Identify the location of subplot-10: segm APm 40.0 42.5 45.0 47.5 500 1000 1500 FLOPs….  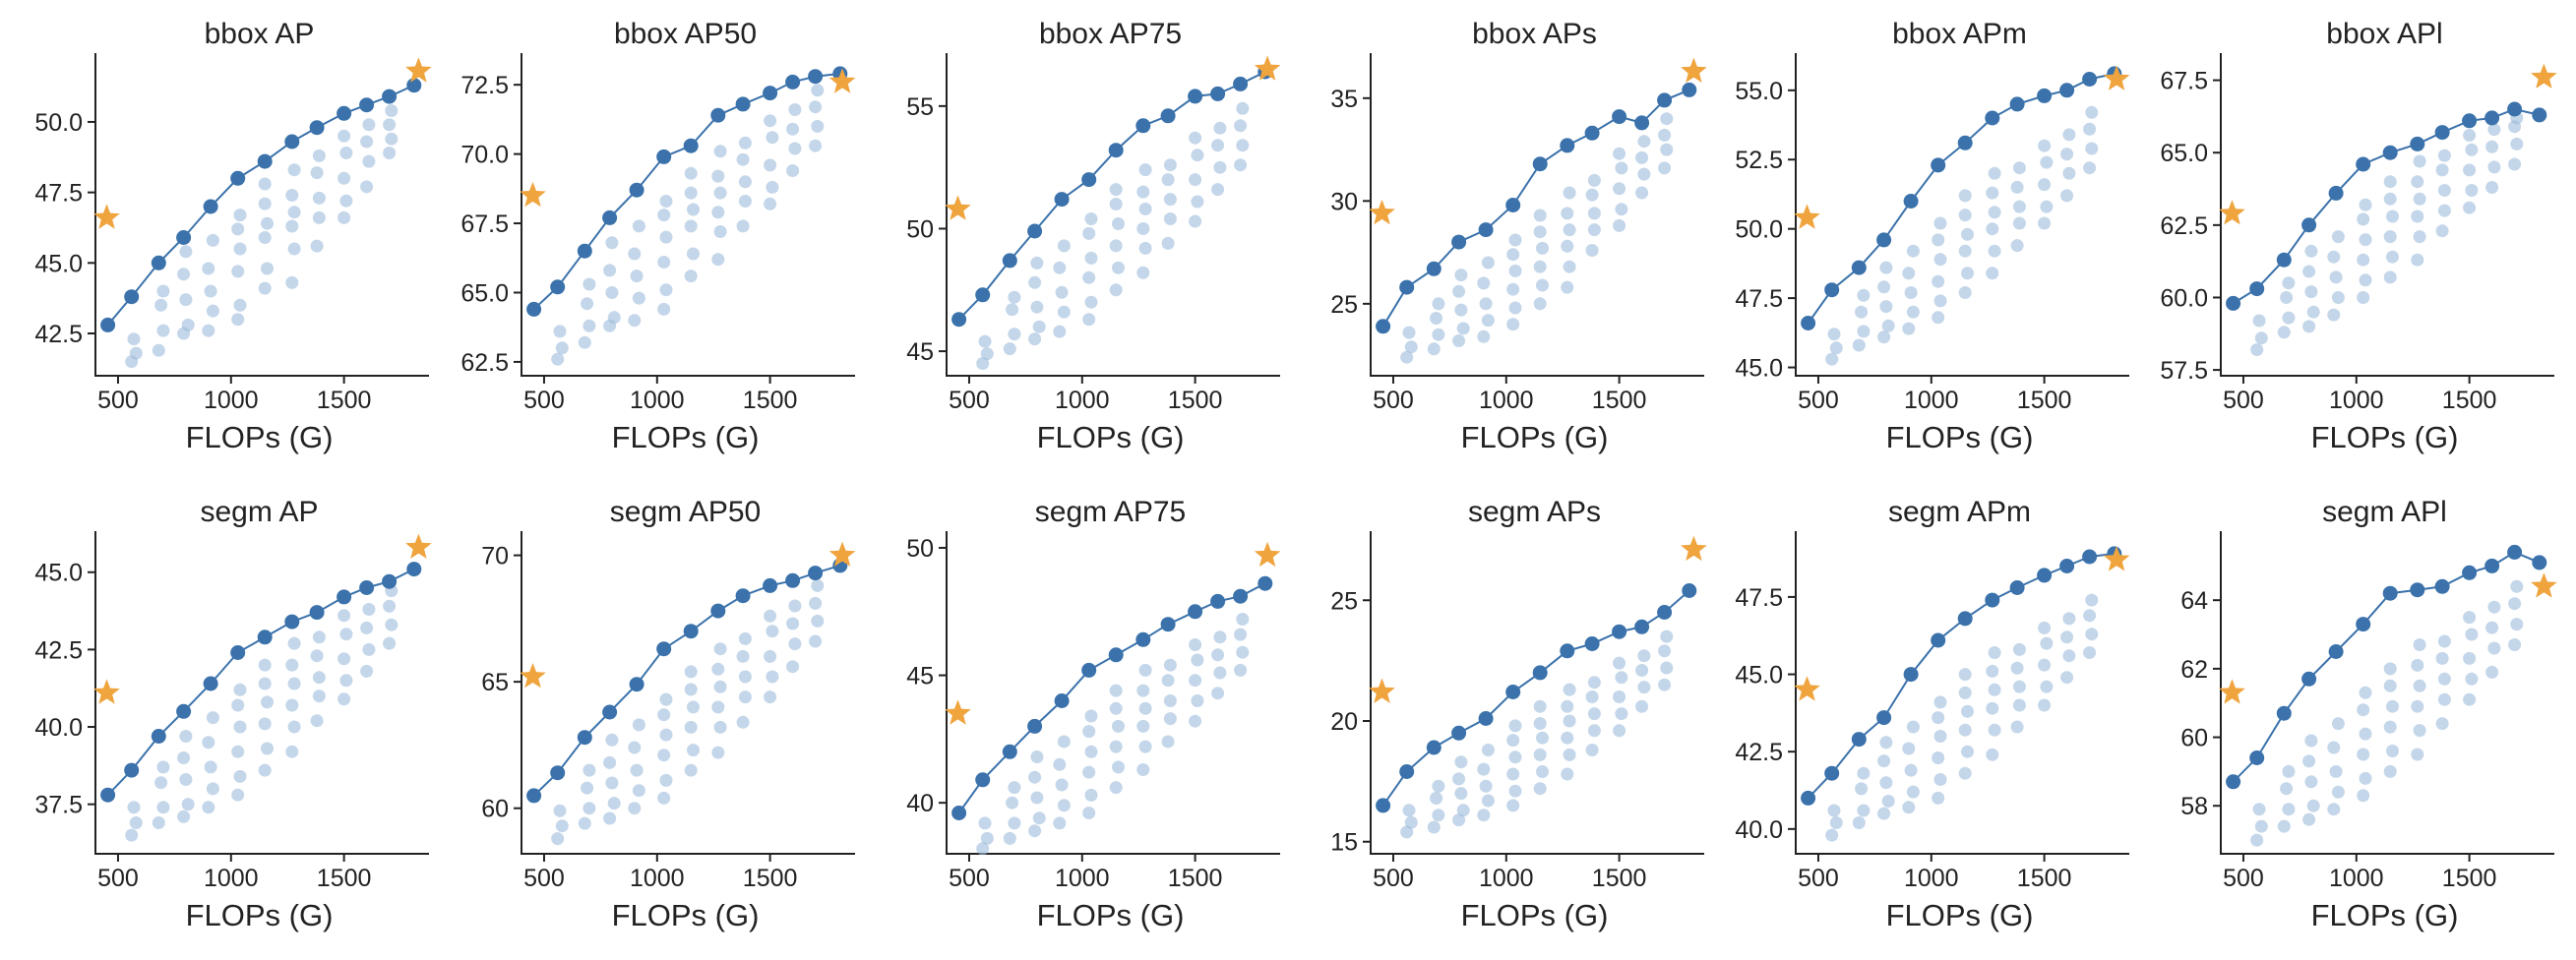
(1932, 714).